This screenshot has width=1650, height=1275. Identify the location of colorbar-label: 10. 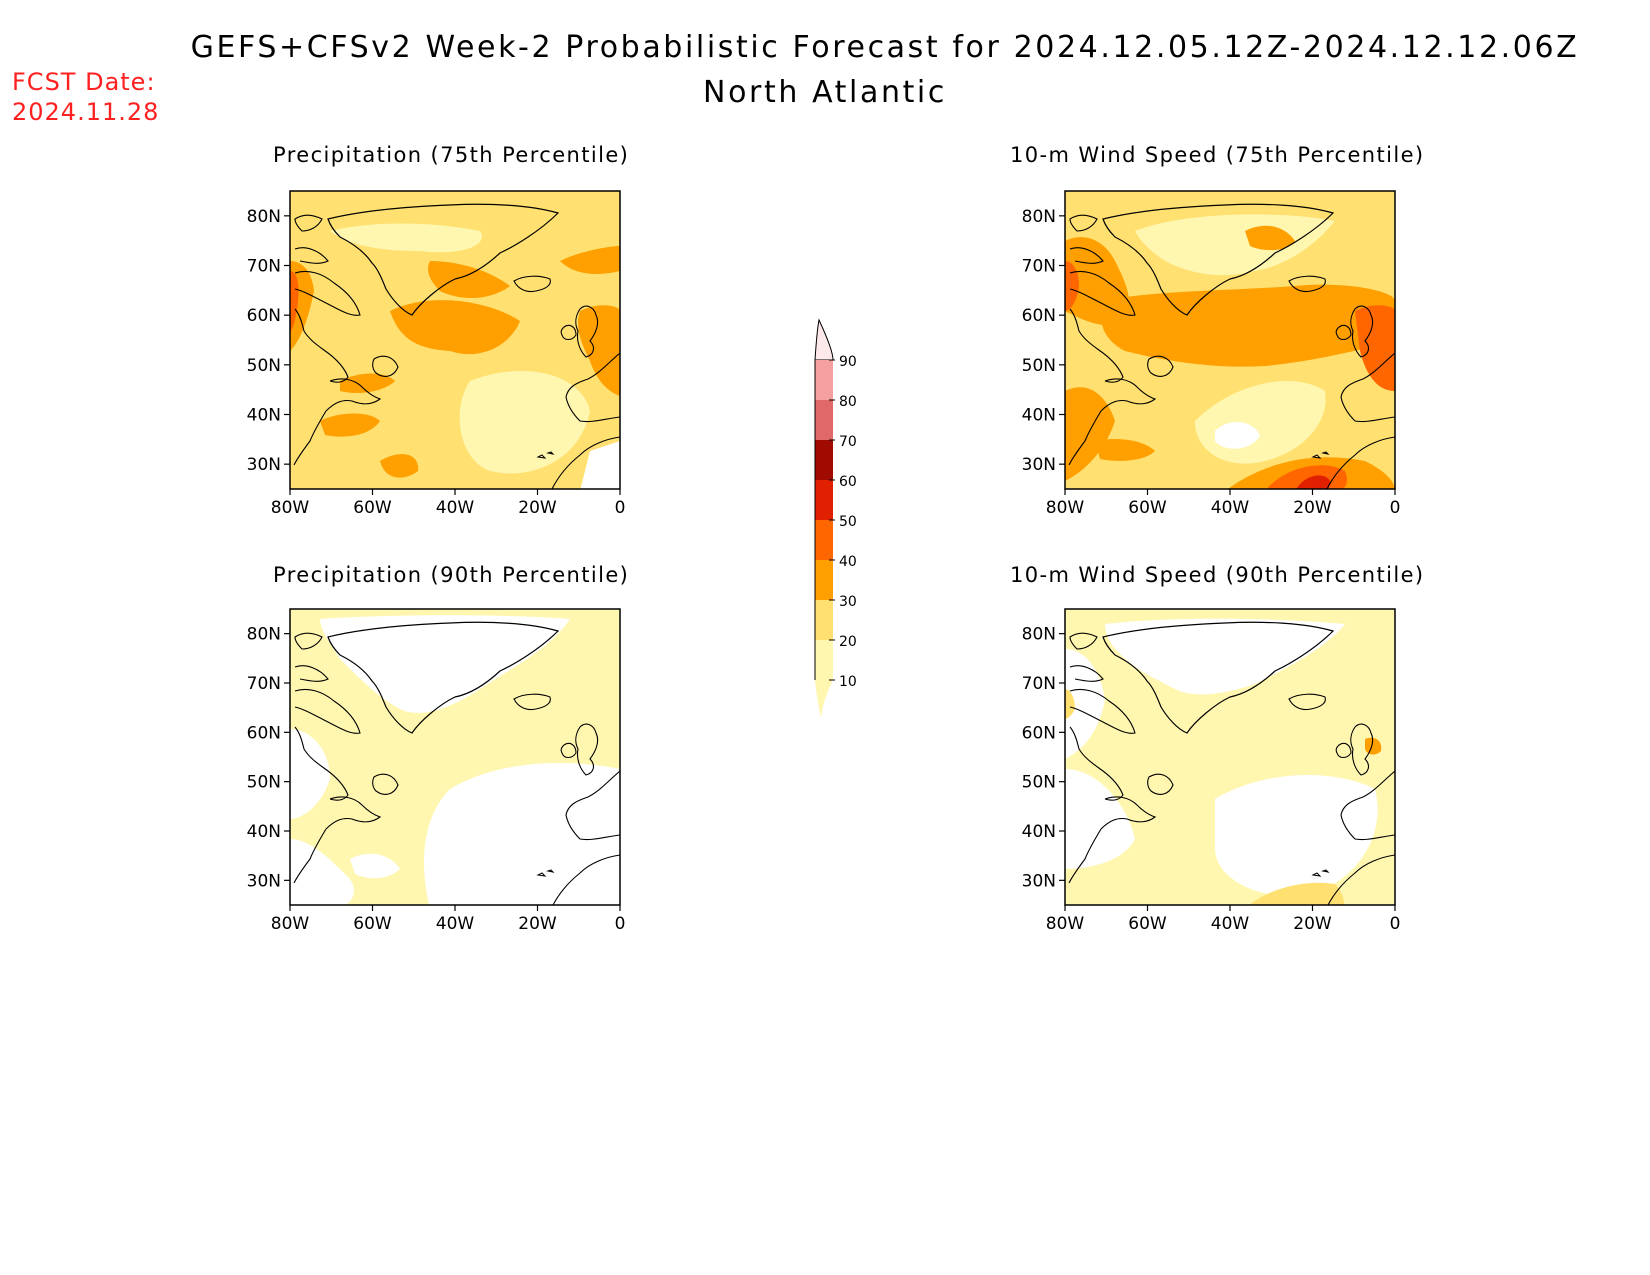
(848, 682).